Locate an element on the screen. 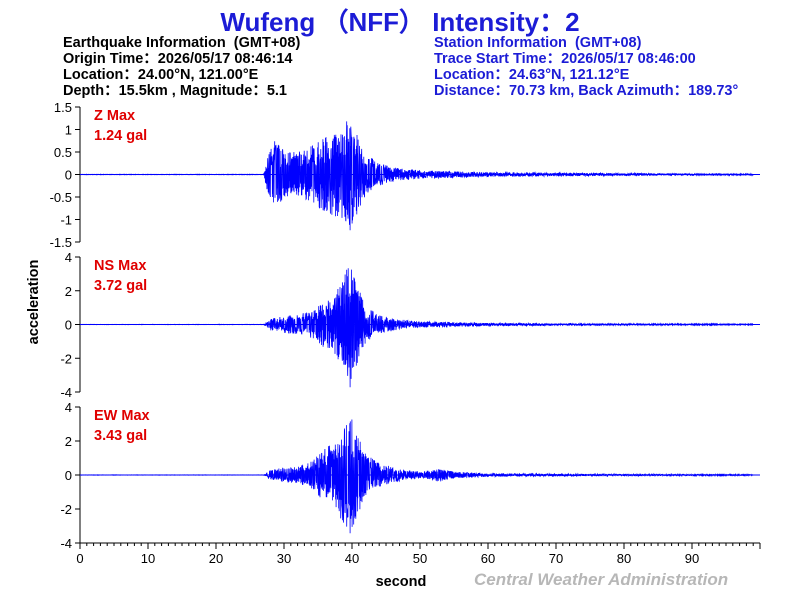 This screenshot has width=800, height=600. max-label-ns: NS Max is located at coordinates (120, 266).